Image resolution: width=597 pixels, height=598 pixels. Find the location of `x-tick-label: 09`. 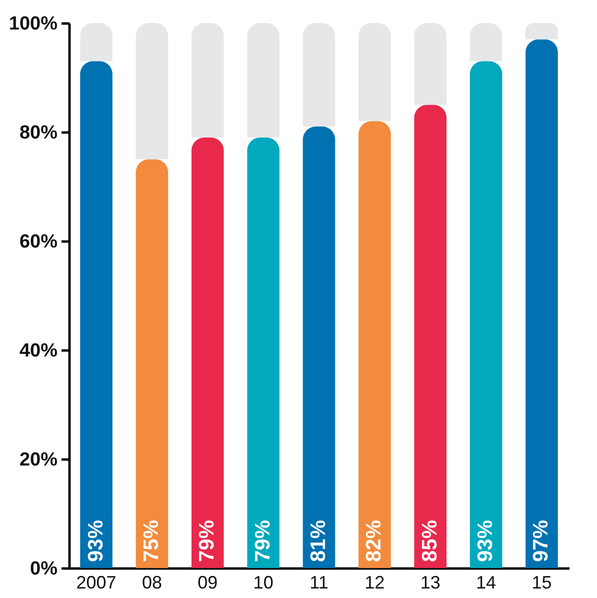

x-tick-label: 09 is located at coordinates (208, 582).